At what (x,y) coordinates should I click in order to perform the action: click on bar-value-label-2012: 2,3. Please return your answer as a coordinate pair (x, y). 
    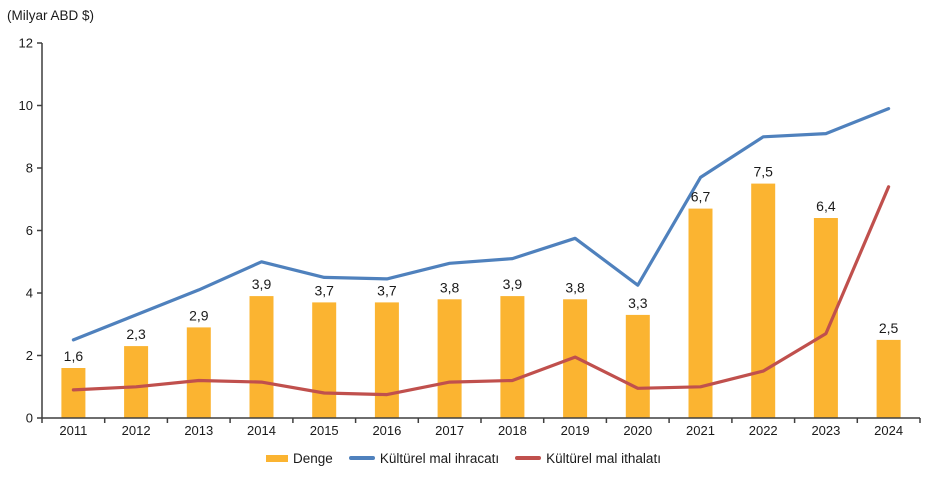
    Looking at the image, I should click on (136, 334).